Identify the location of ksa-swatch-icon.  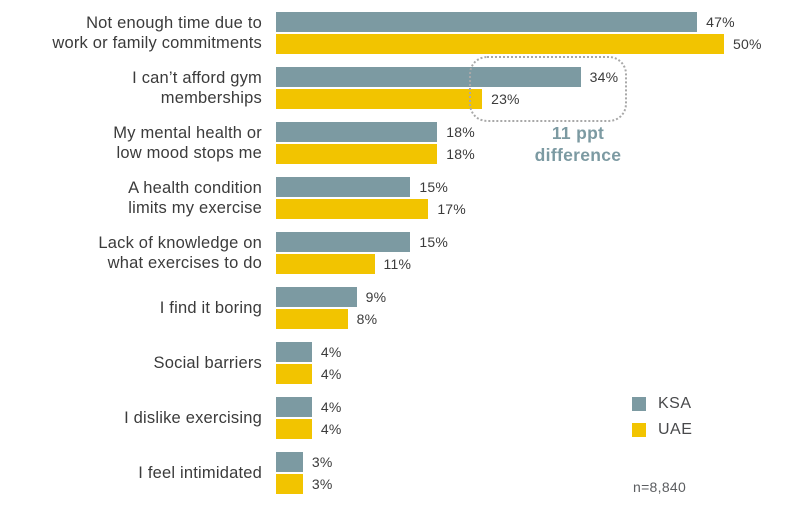
(639, 404).